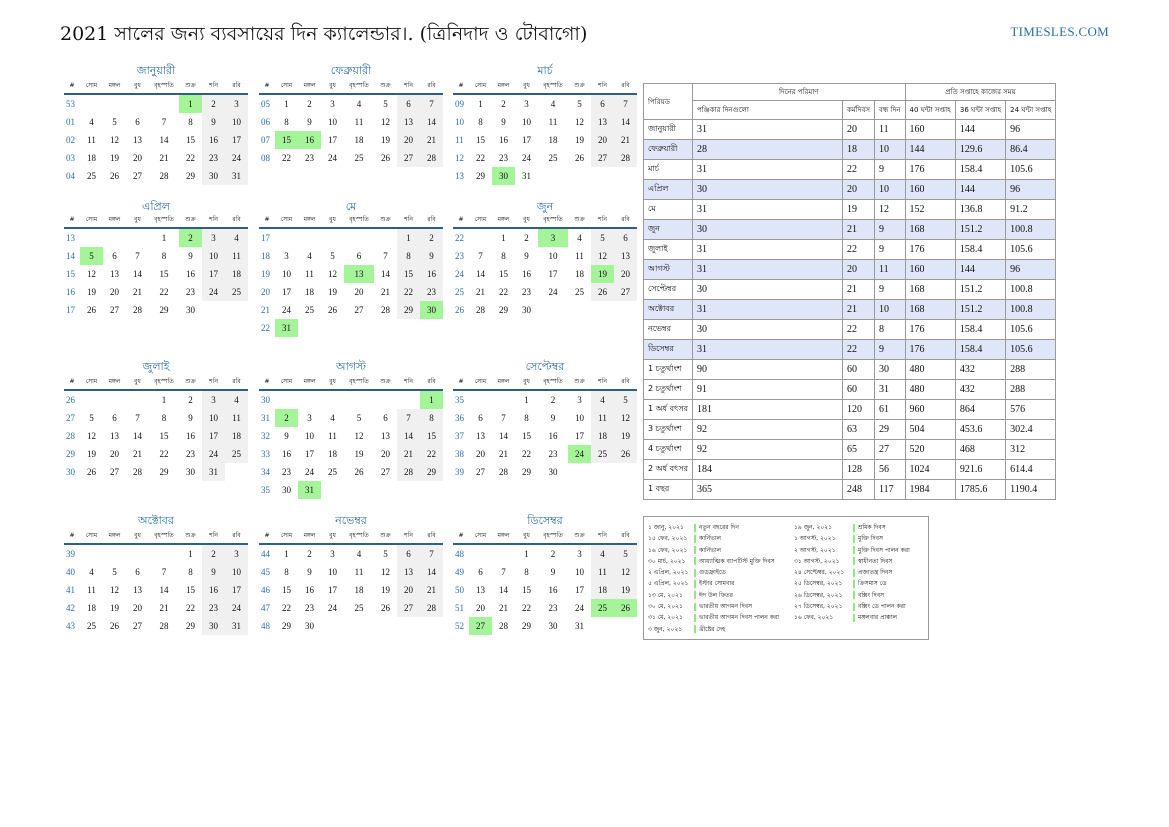 The image size is (1169, 827). What do you see at coordinates (286, 158) in the screenshot?
I see `day-cell: 22` at bounding box center [286, 158].